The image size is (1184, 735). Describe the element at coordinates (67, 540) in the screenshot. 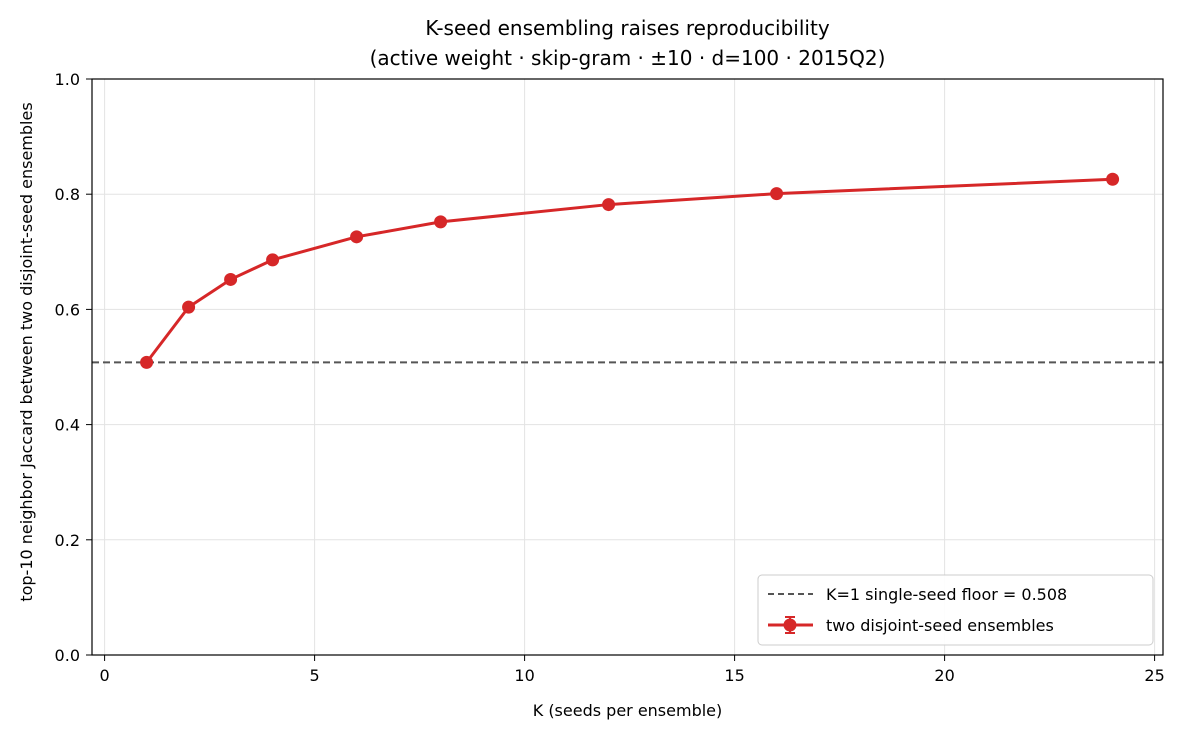

I see `y-tick-label: 0.2` at that location.